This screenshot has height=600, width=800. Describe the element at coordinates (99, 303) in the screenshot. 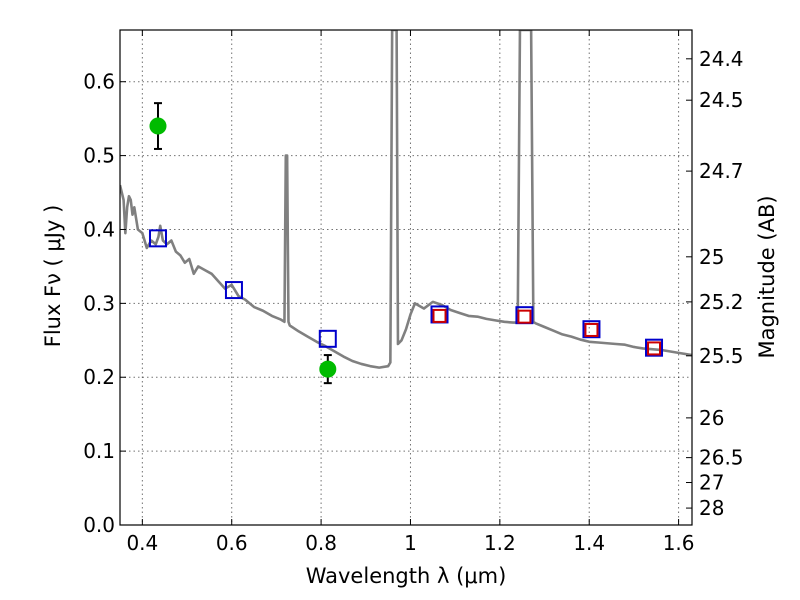

I see `y-tick-label: 0.3` at that location.